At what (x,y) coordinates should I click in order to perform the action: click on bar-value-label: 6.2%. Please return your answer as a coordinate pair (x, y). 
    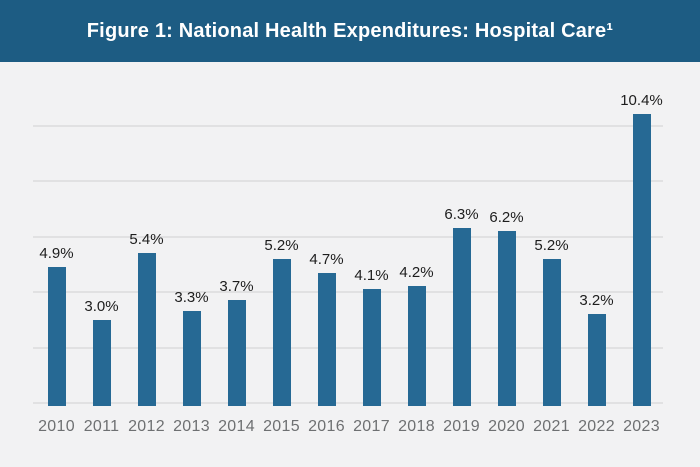
    Looking at the image, I should click on (506, 217).